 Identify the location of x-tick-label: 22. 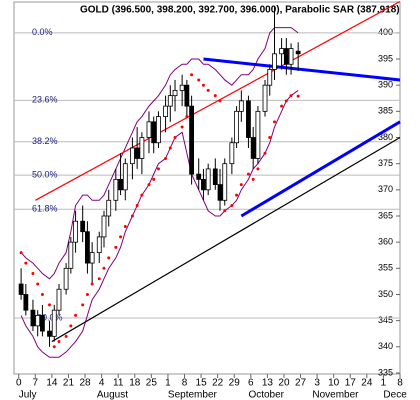
(218, 383).